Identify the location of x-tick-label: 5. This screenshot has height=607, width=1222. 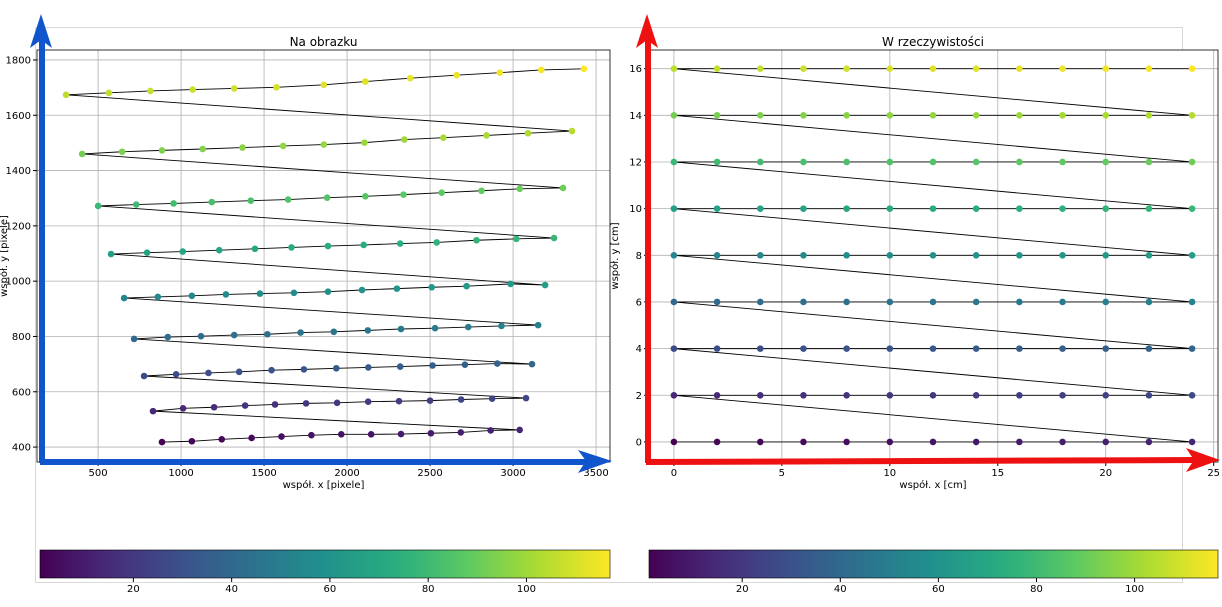
(782, 473).